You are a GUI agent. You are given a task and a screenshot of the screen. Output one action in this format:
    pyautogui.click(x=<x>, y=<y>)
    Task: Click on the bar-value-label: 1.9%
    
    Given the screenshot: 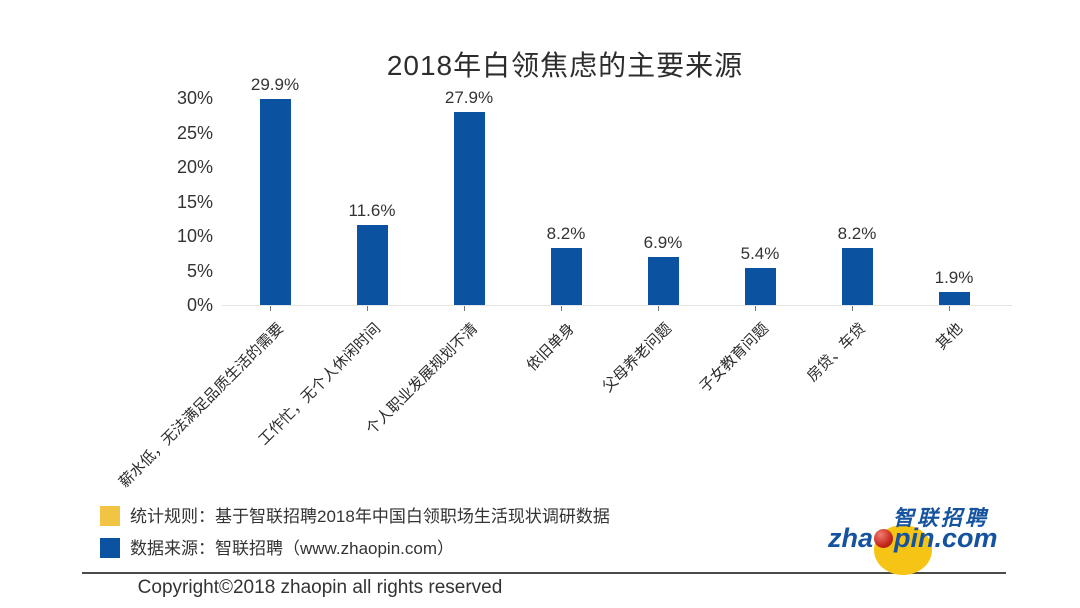 What is the action you would take?
    pyautogui.click(x=954, y=277)
    